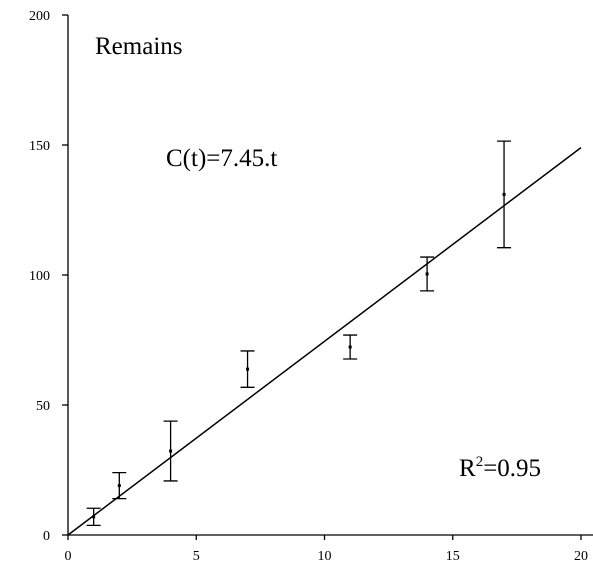 The image size is (593, 576). Describe the element at coordinates (221, 158) in the screenshot. I see `equation: C(t)=7.45.t` at that location.